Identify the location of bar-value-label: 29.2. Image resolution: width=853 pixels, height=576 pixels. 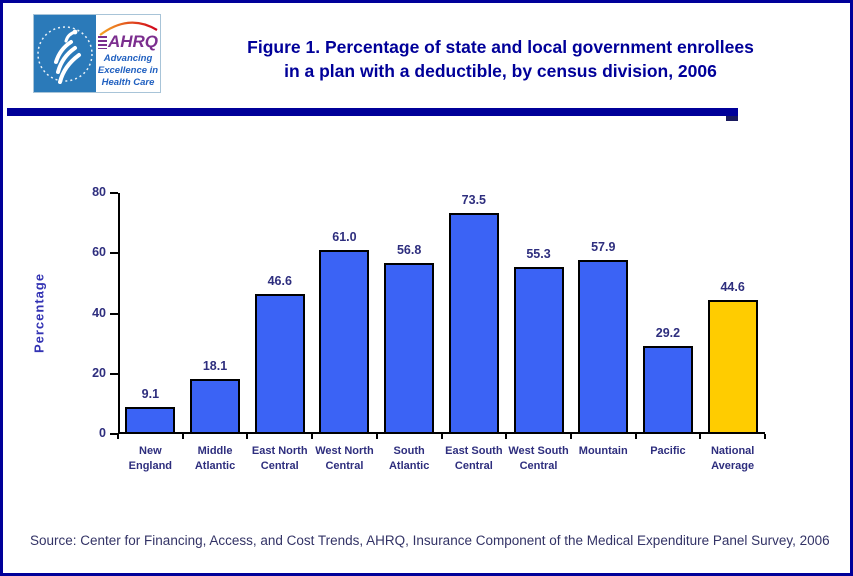
(668, 333).